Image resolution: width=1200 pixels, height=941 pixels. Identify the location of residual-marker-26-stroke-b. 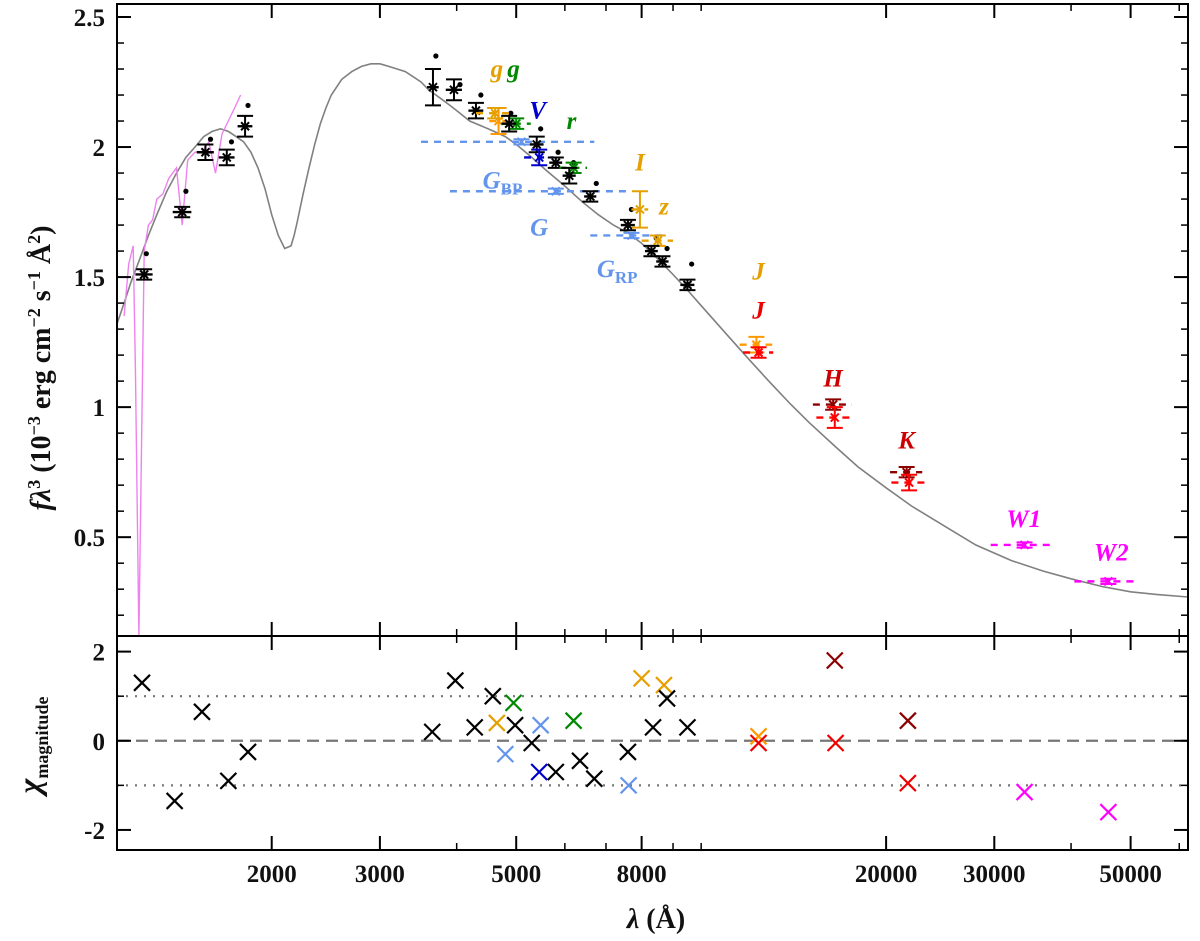
(687, 727).